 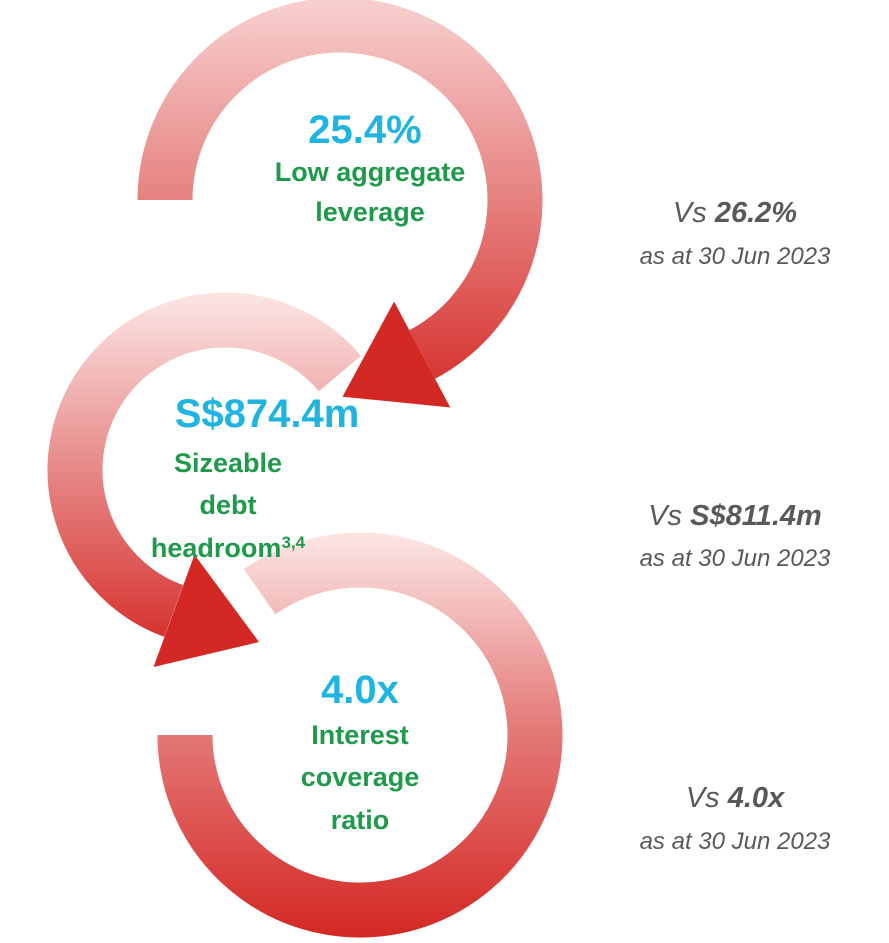 What do you see at coordinates (756, 798) in the screenshot?
I see `comparison-value: 4.0x` at bounding box center [756, 798].